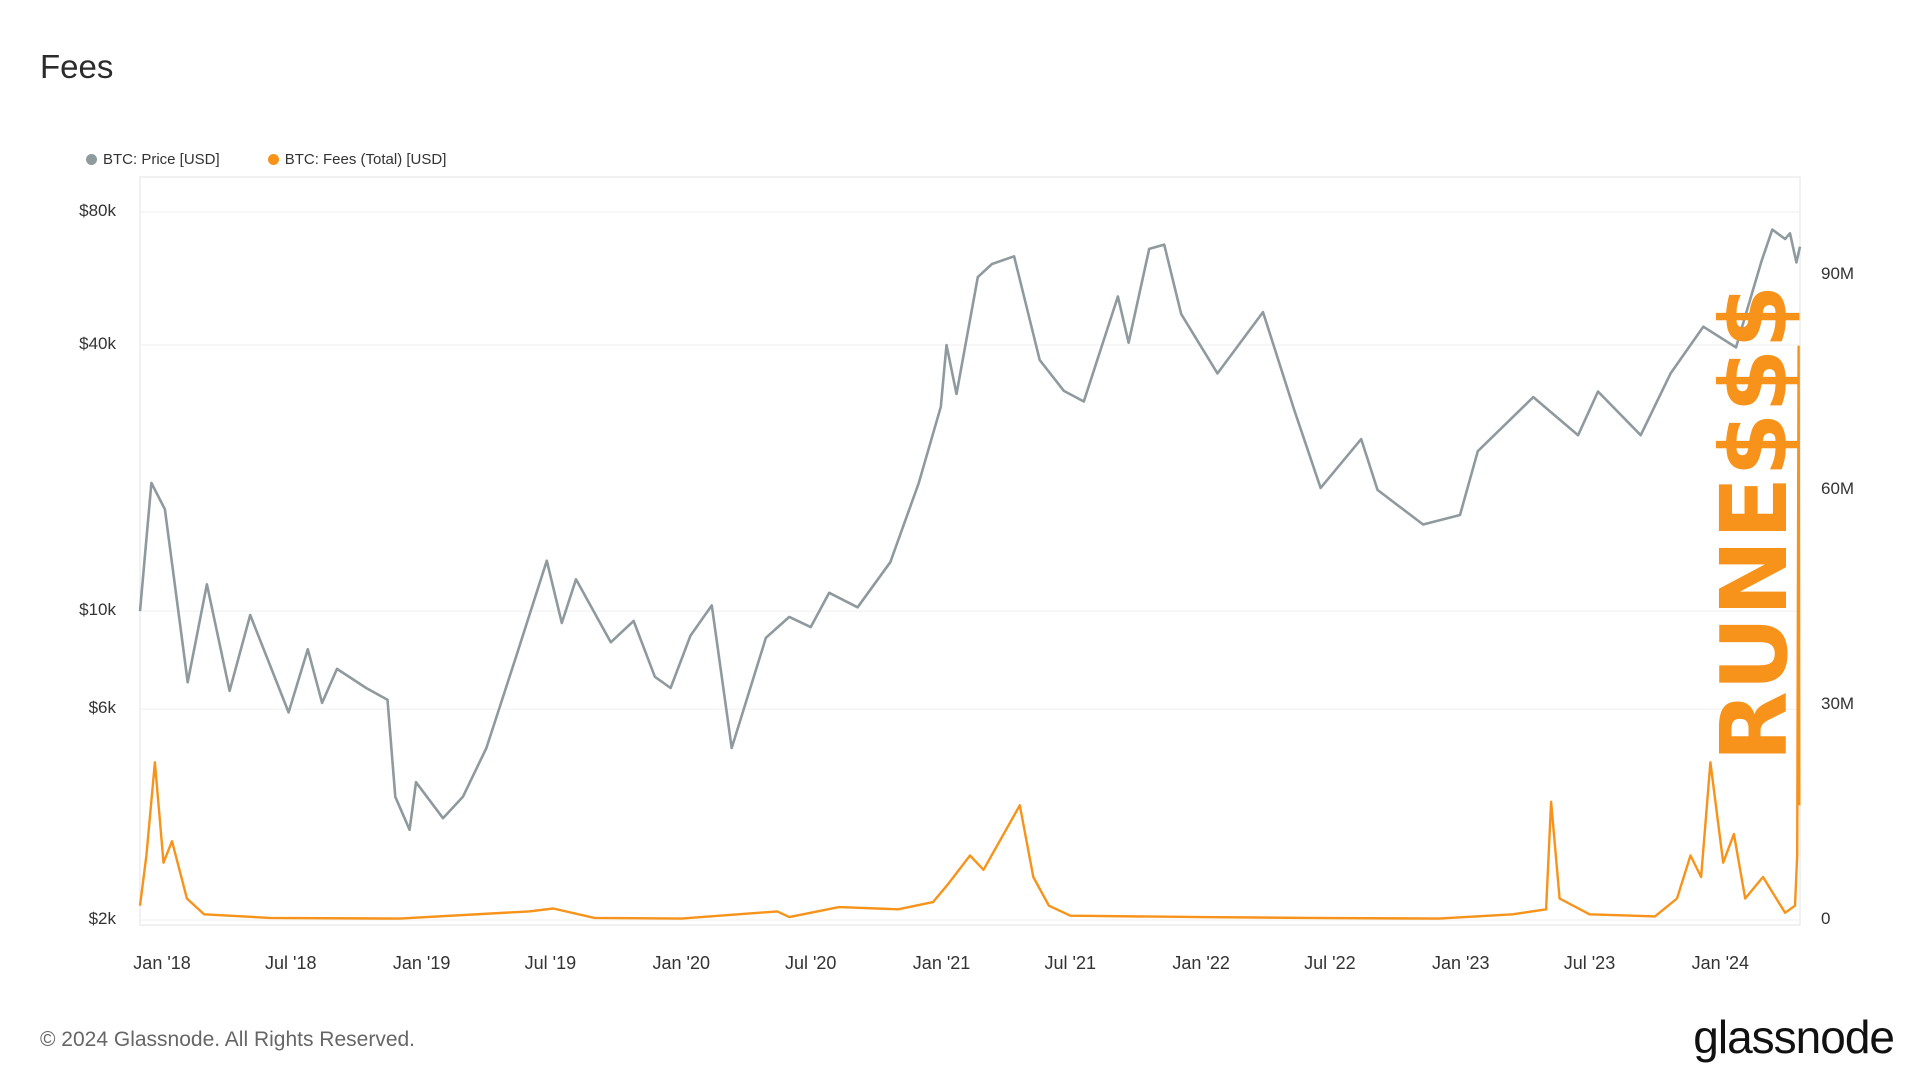 The height and width of the screenshot is (1081, 1920). What do you see at coordinates (161, 159) in the screenshot?
I see `legend-label-price: BTC: Price [USD]` at bounding box center [161, 159].